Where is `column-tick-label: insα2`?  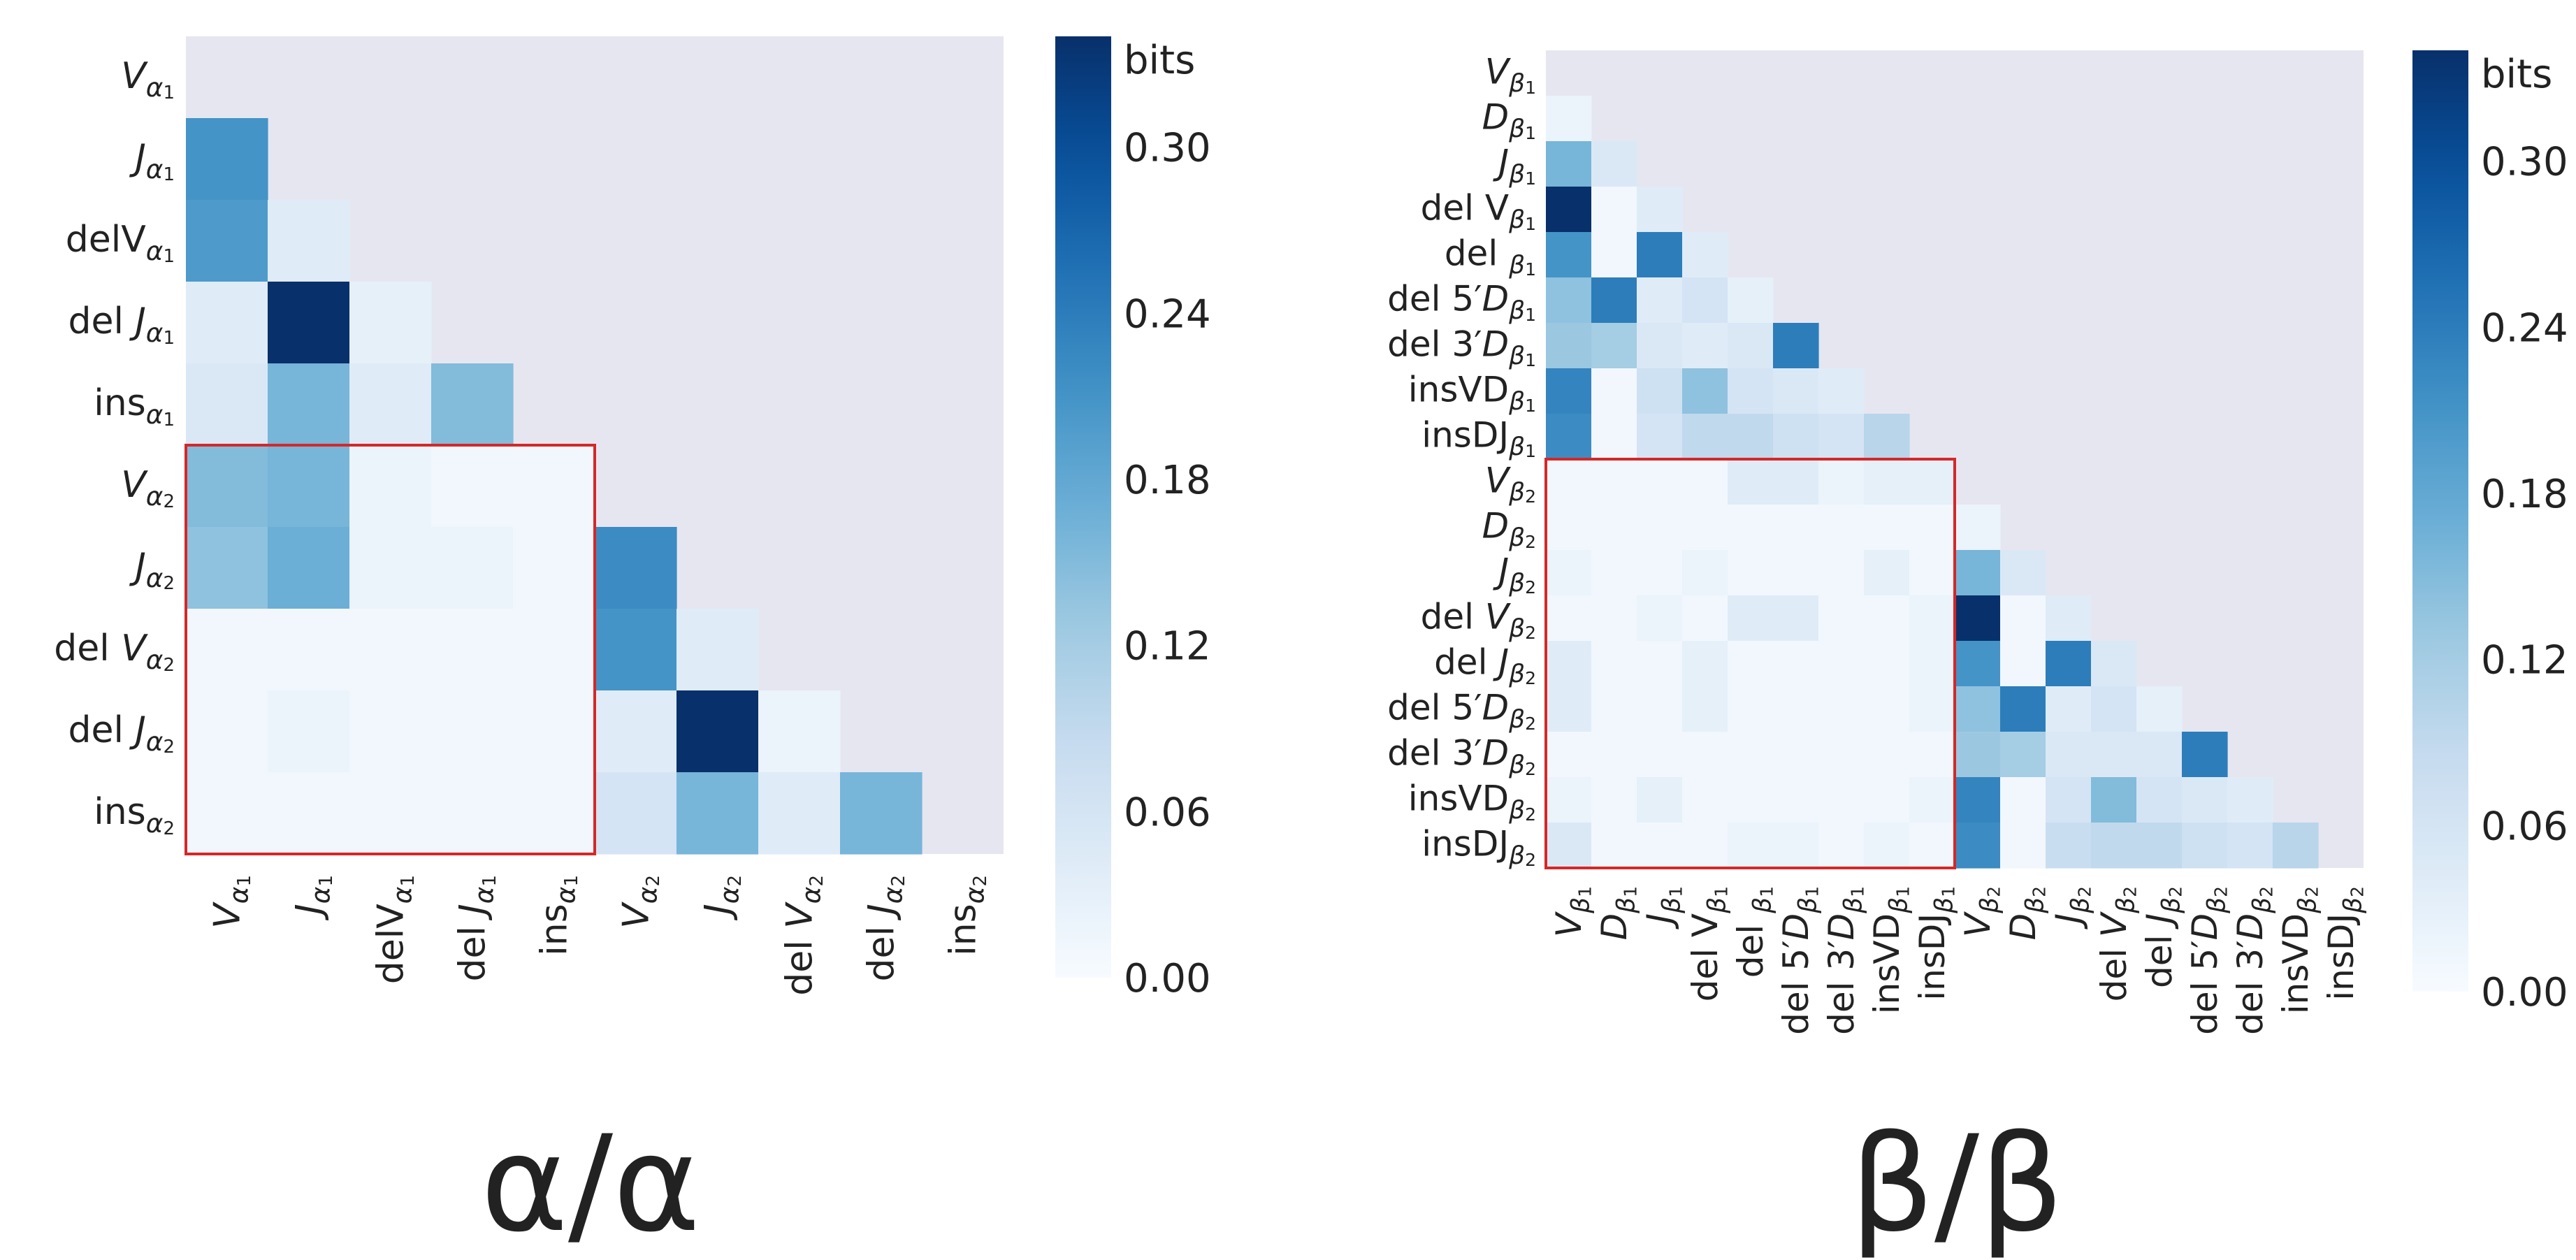 column-tick-label: insα2 is located at coordinates (967, 915).